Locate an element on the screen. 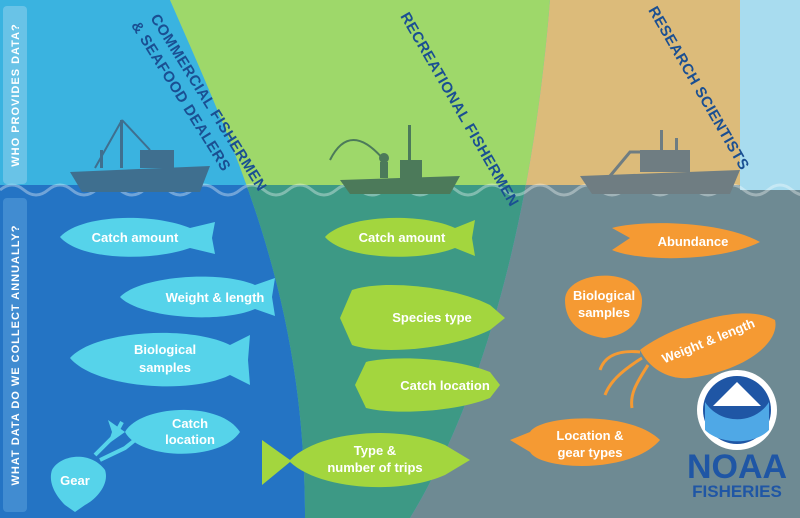 Image resolution: width=800 pixels, height=518 pixels. recreational-trips-line1: Type & is located at coordinates (375, 450).